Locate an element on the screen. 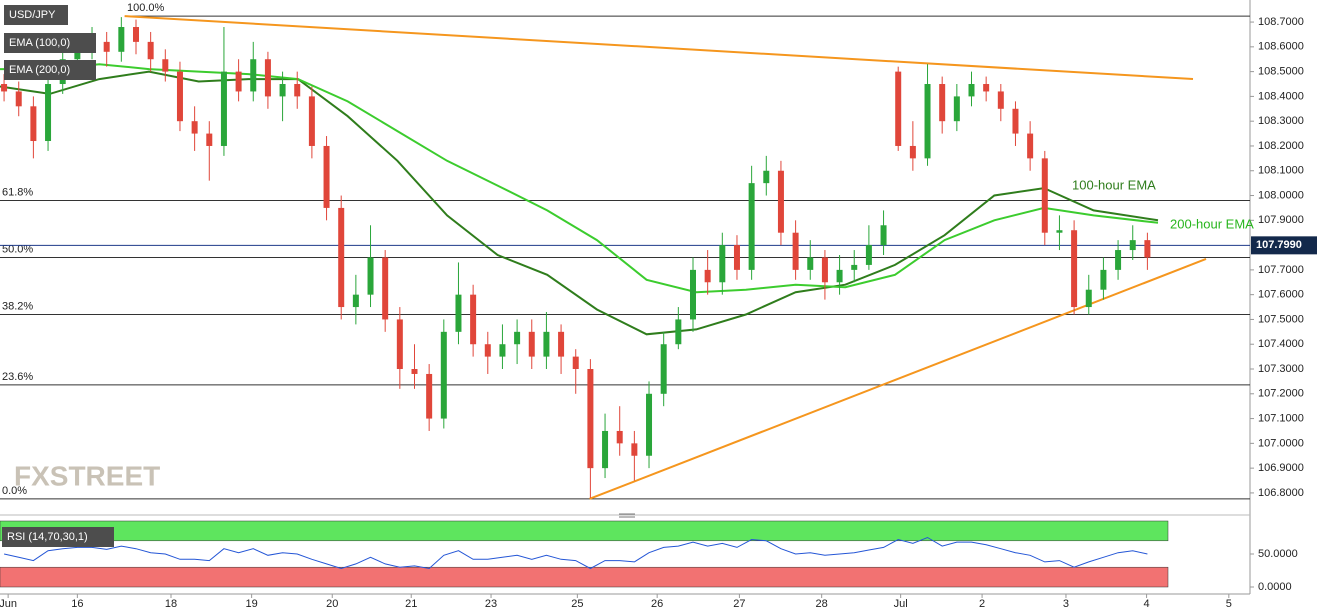 The width and height of the screenshot is (1331, 615). fib-label: 23.6% is located at coordinates (17, 377).